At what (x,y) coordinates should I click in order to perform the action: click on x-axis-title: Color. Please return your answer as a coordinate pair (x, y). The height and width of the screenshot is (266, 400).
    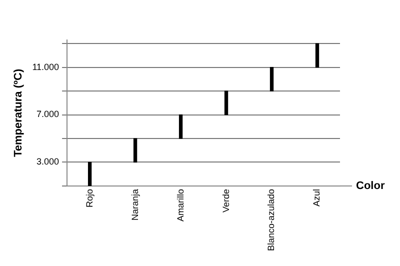
    Looking at the image, I should click on (371, 186).